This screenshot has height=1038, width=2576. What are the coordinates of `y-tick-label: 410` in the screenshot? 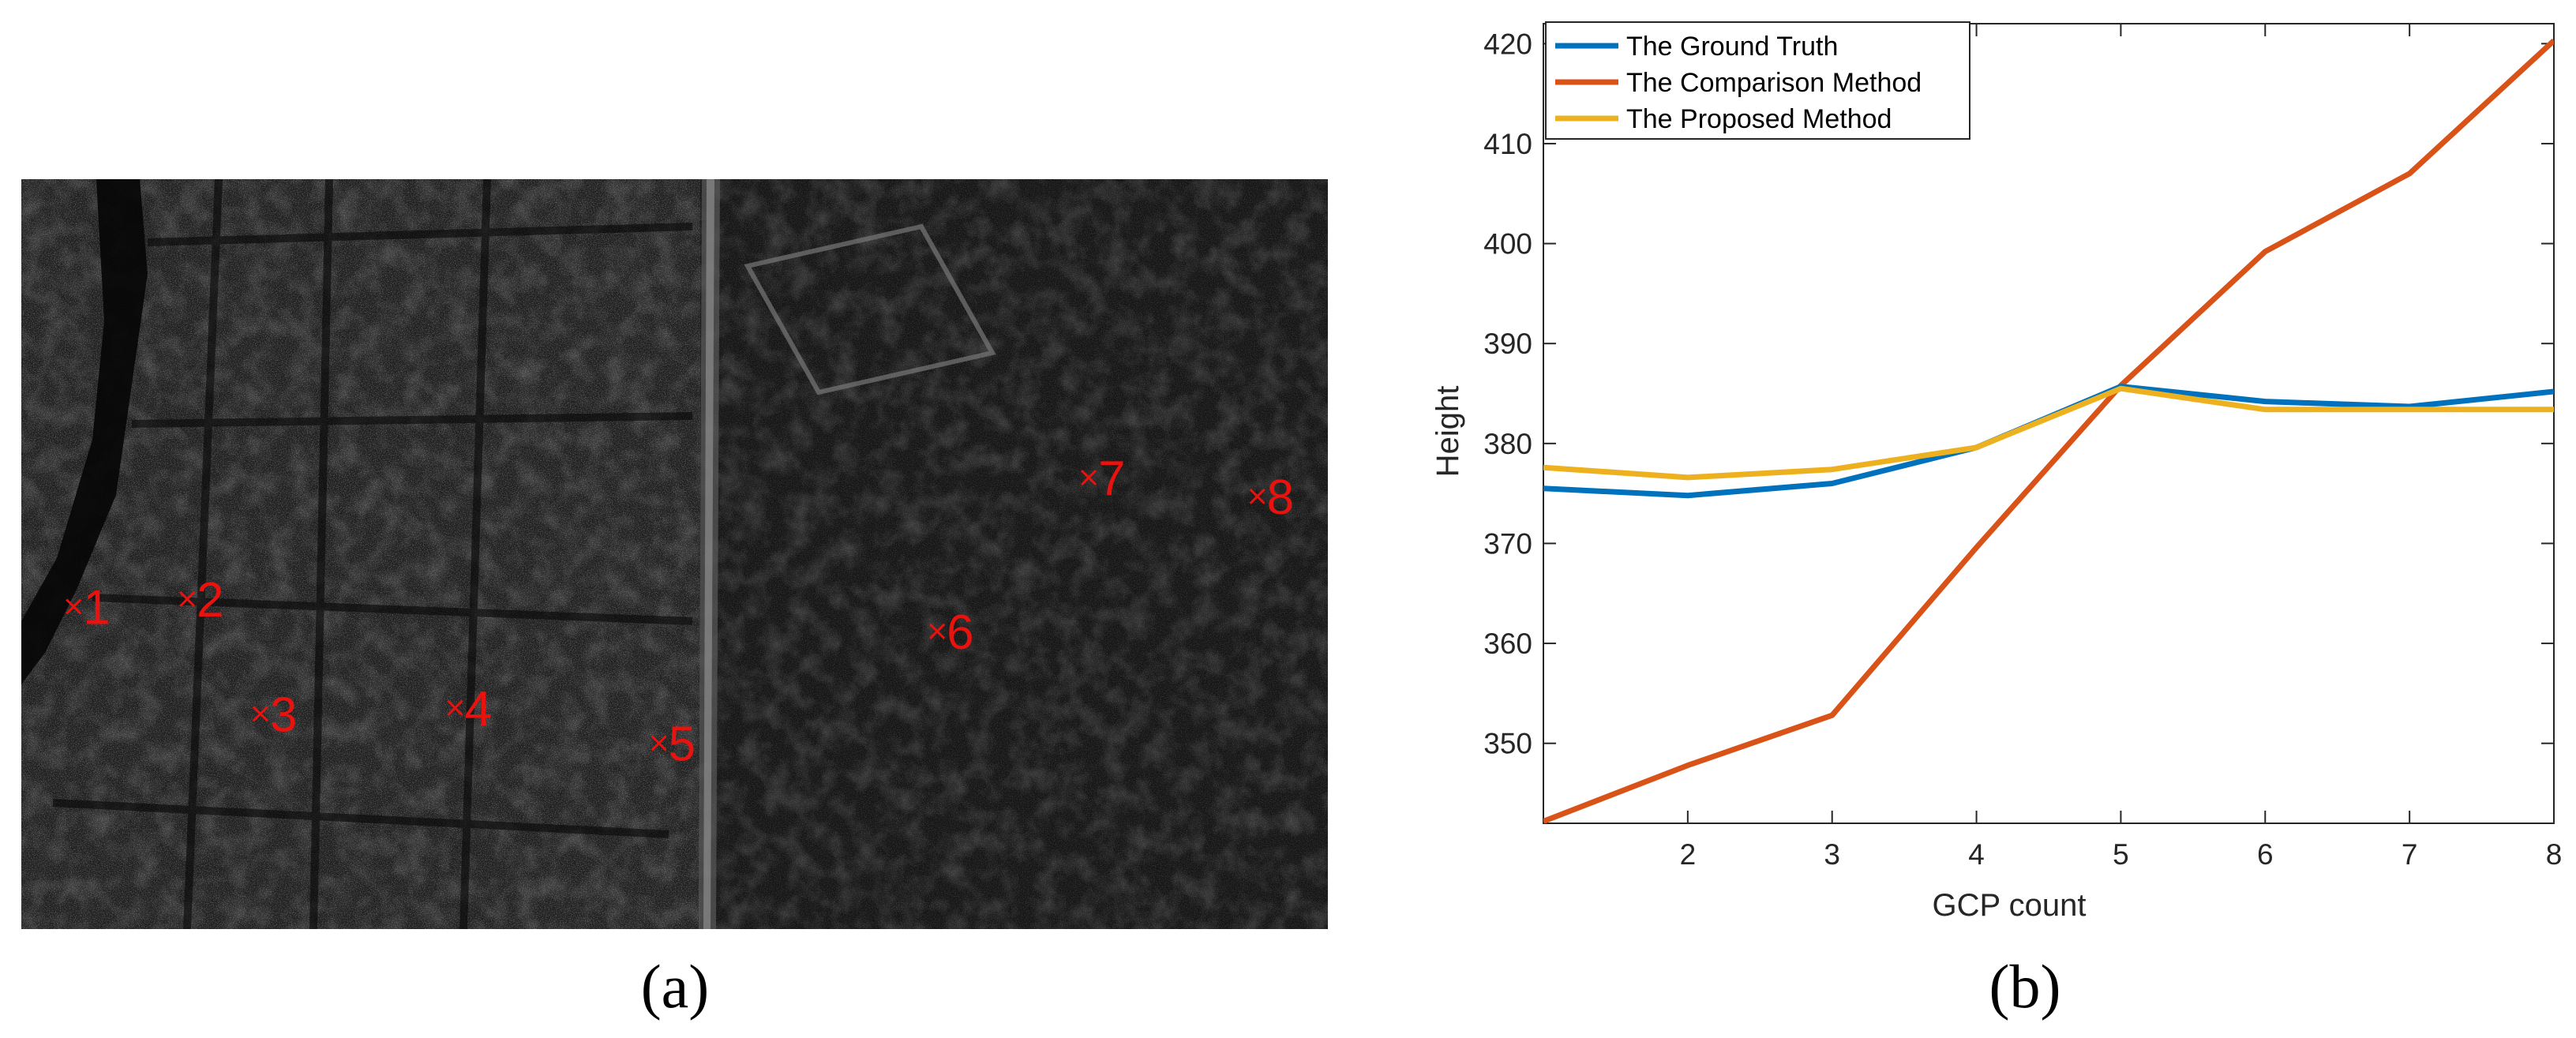 It's located at (1507, 144).